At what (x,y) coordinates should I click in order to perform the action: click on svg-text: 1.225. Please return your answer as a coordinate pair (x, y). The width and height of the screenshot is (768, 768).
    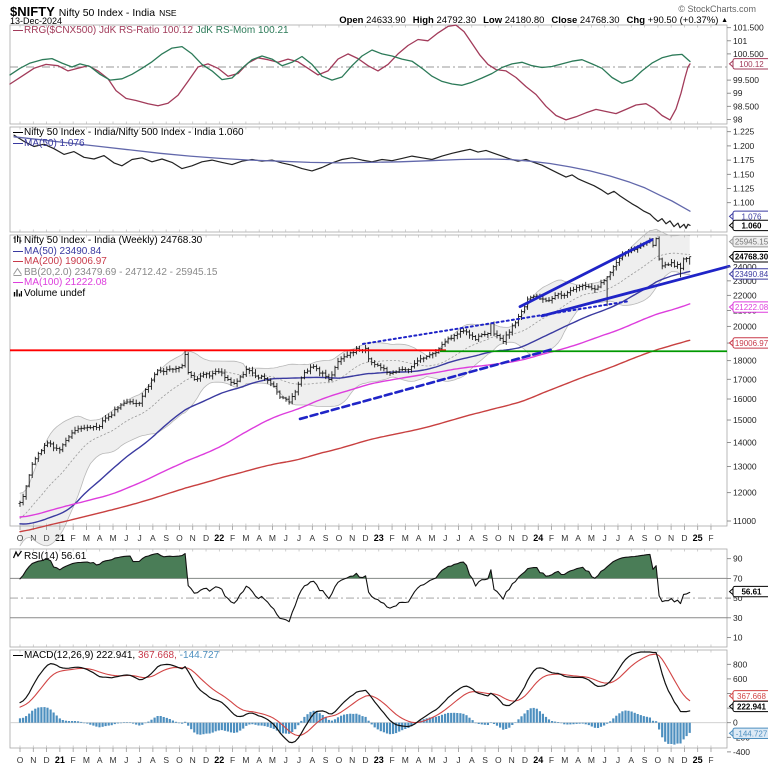
    Looking at the image, I should click on (744, 132).